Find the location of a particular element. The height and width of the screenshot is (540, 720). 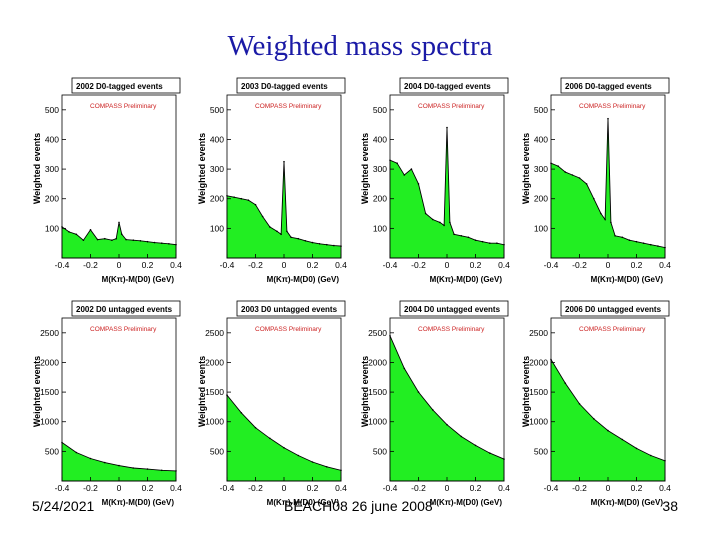

y-tick-label: 300 is located at coordinates (217, 169).